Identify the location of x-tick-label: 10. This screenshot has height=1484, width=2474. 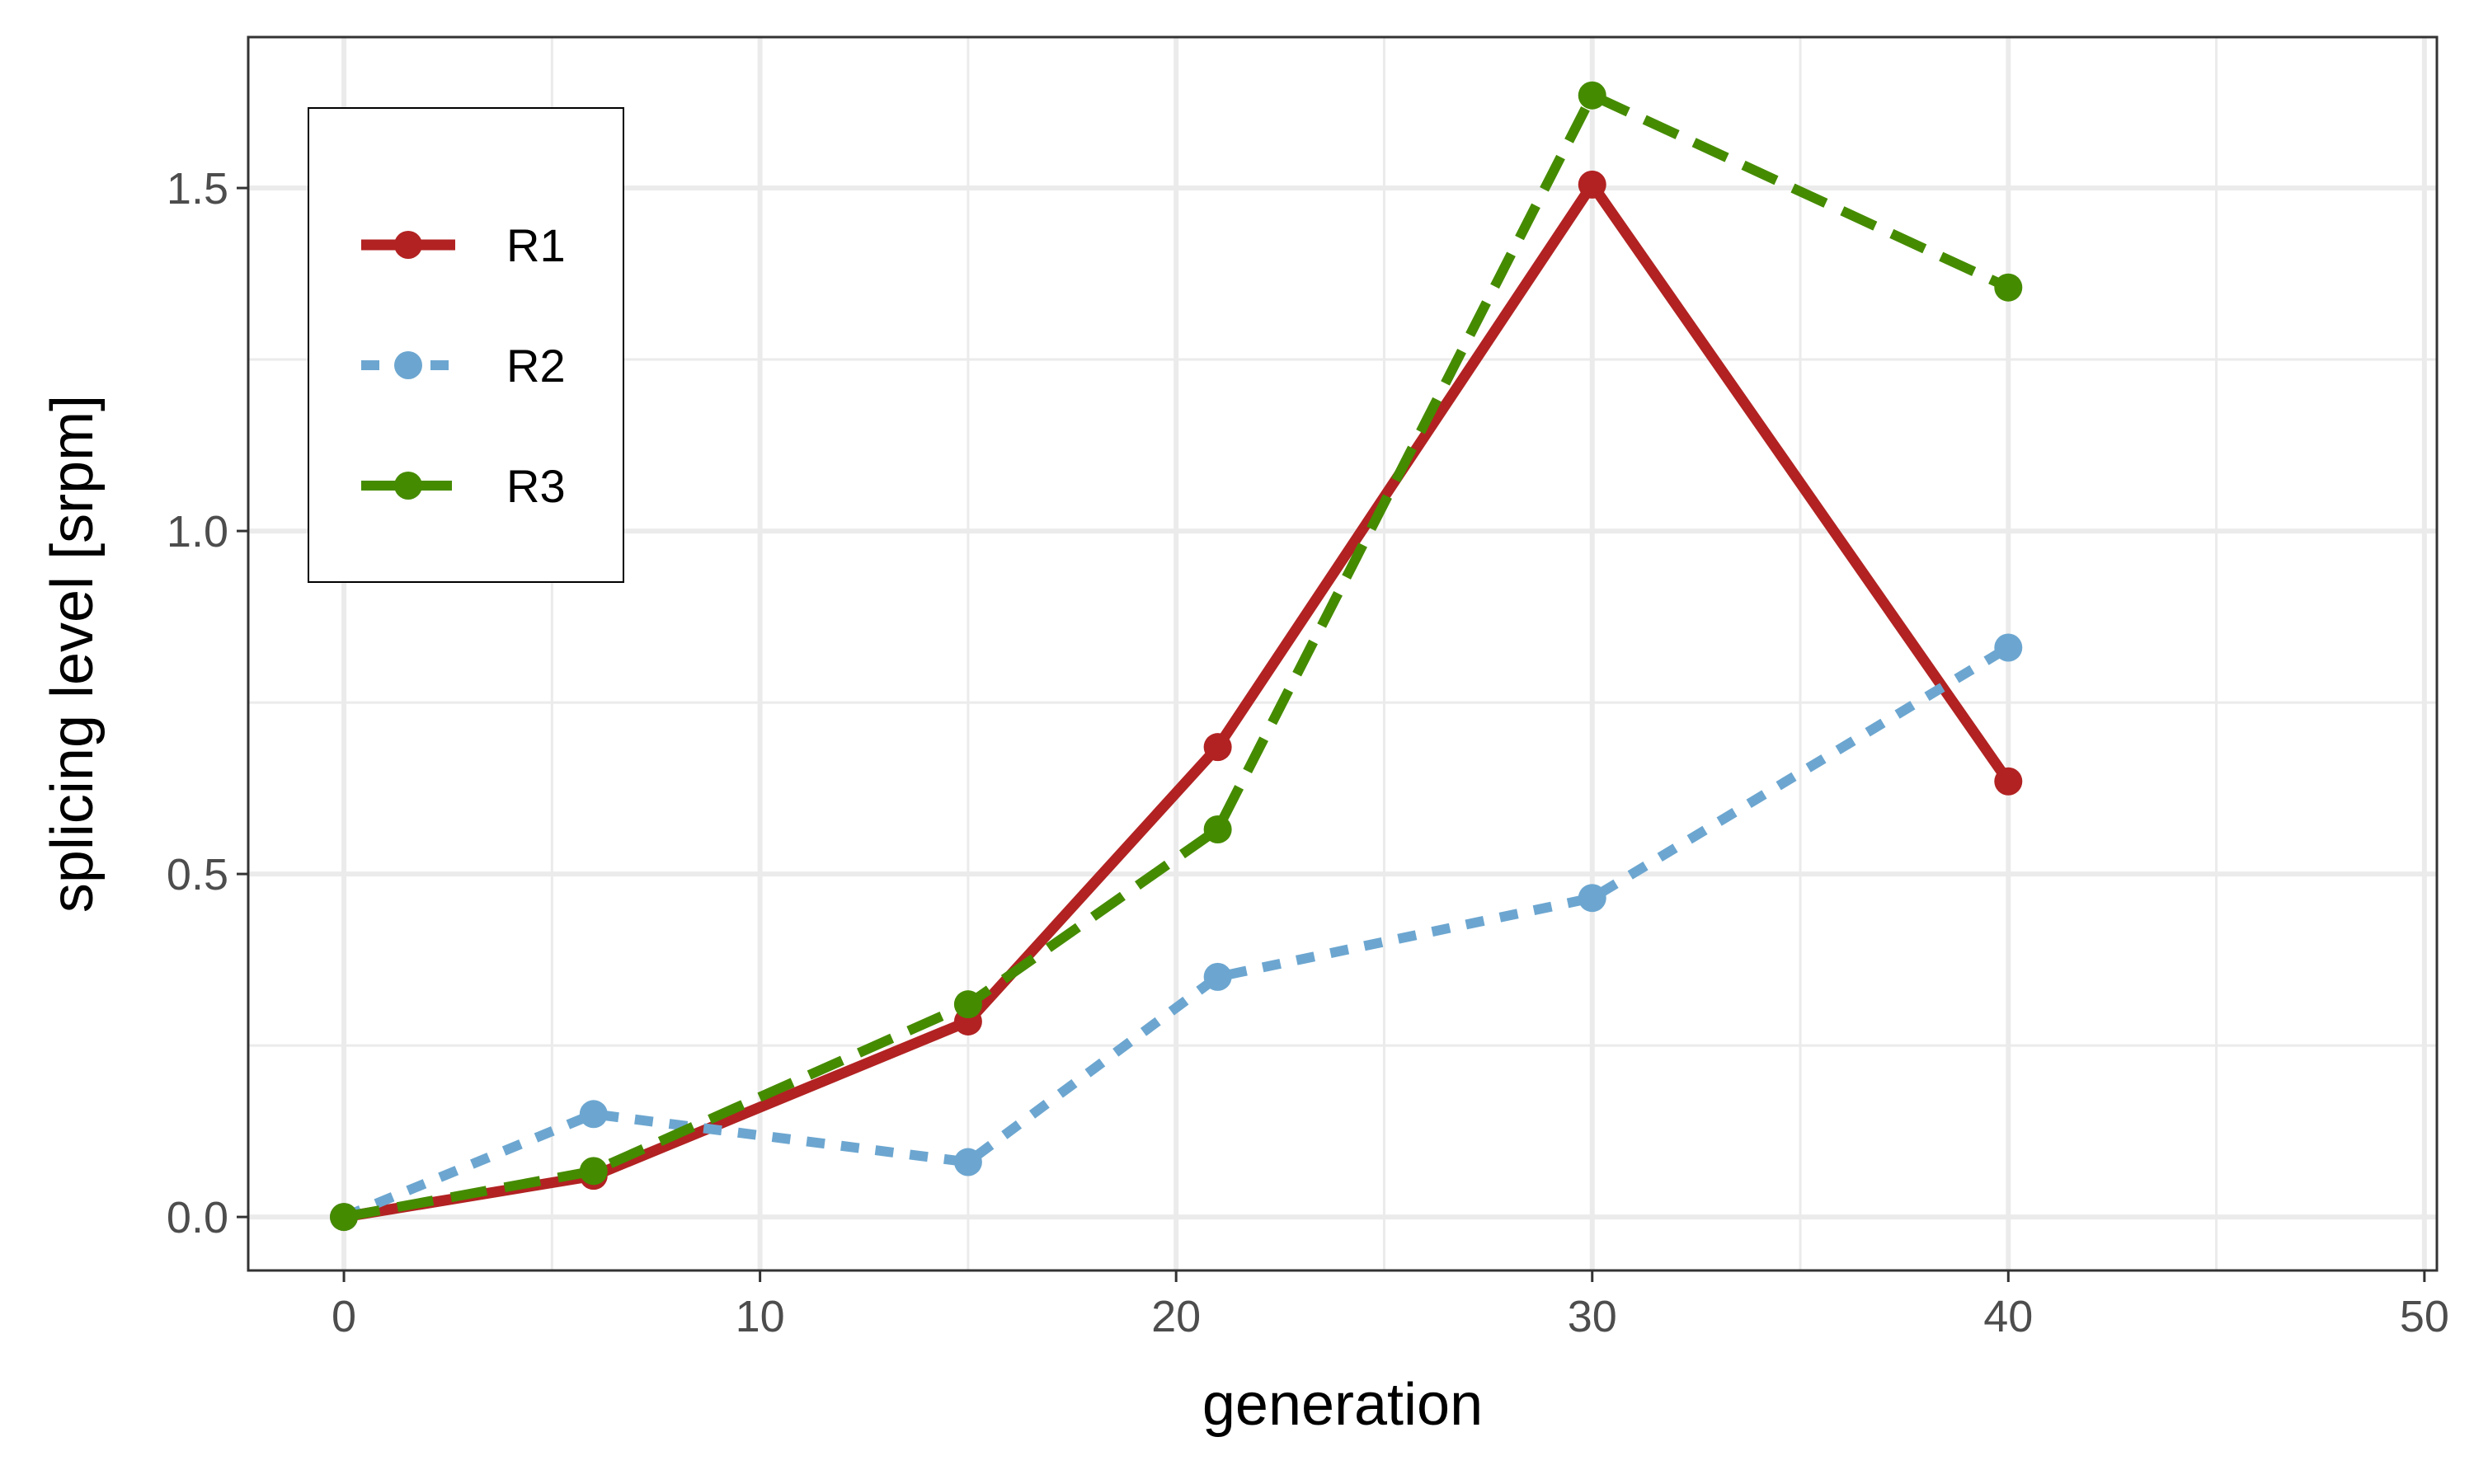
(760, 1316).